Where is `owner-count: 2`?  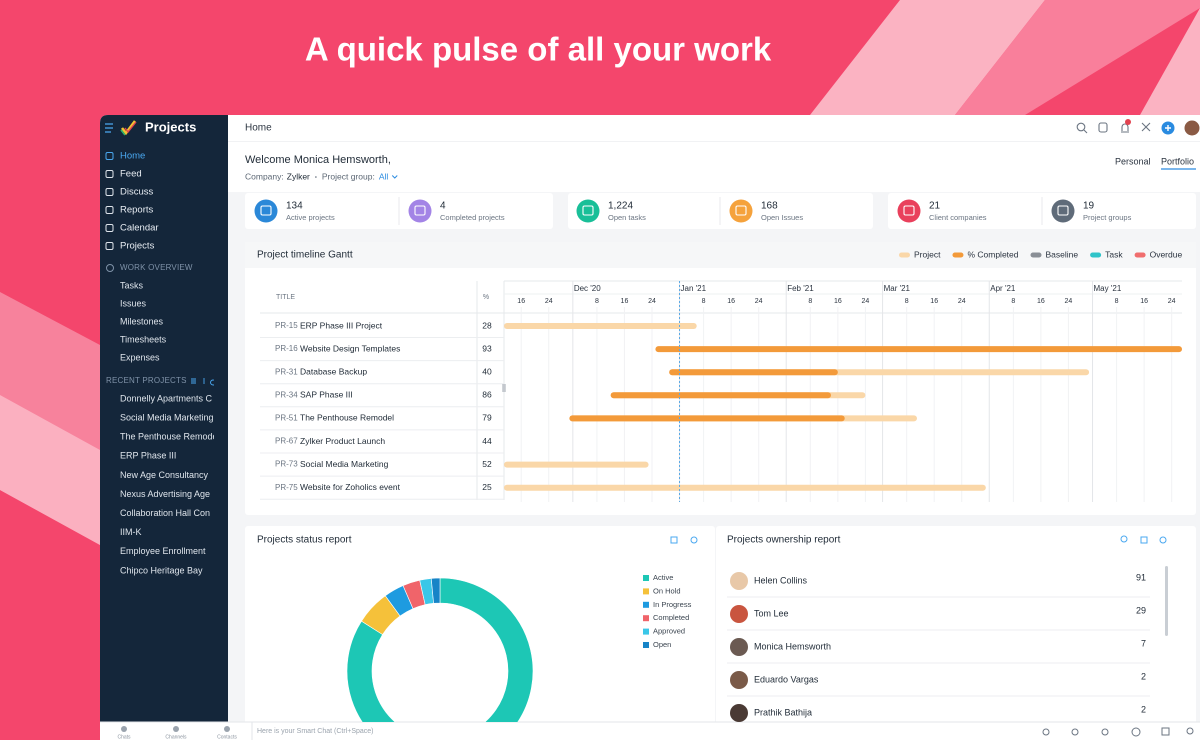 owner-count: 2 is located at coordinates (1143, 676).